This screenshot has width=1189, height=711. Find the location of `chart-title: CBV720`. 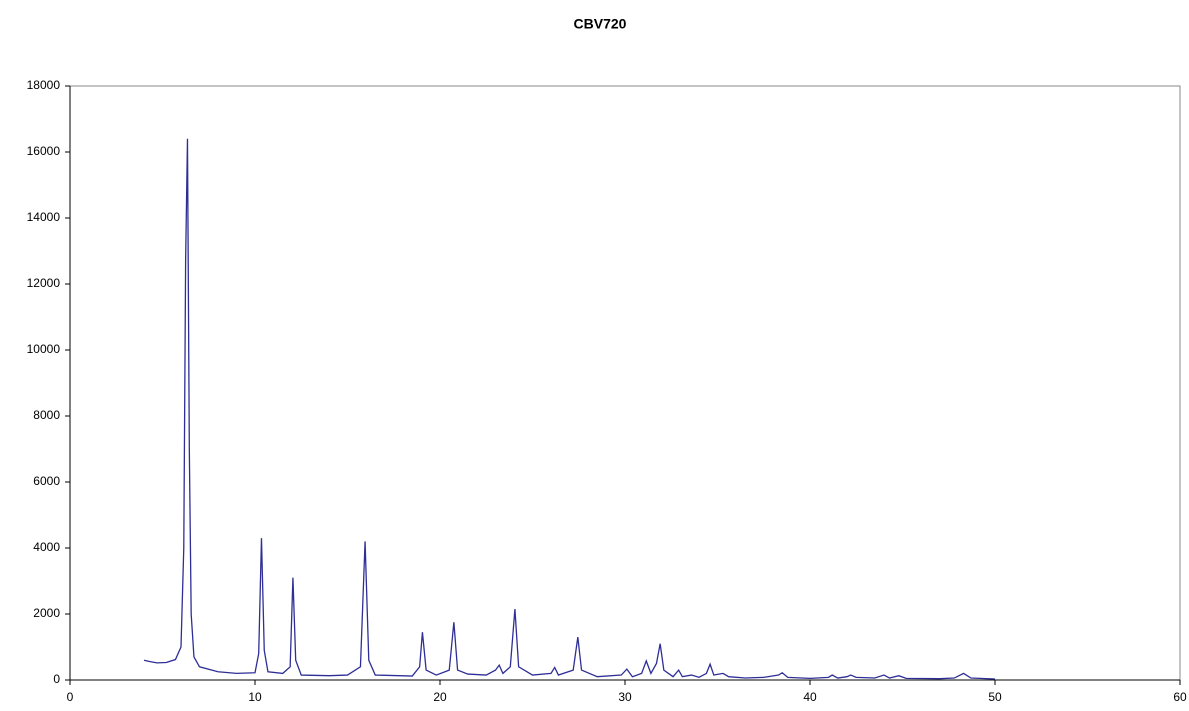

chart-title: CBV720 is located at coordinates (600, 24).